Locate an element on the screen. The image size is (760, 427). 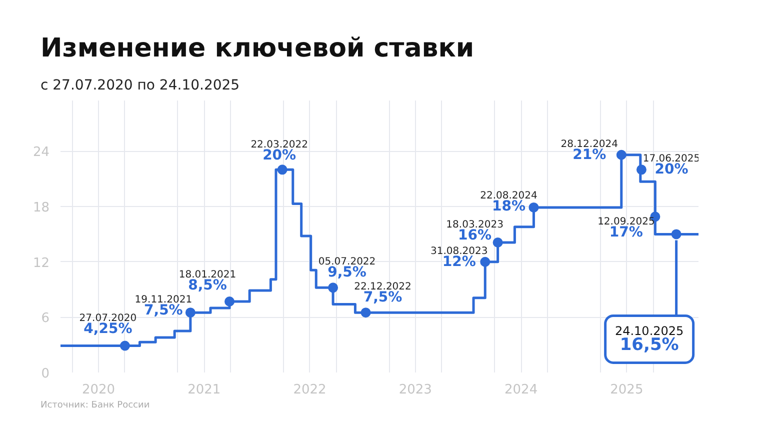
annotation: 12.09.2025 17% is located at coordinates (626, 228).